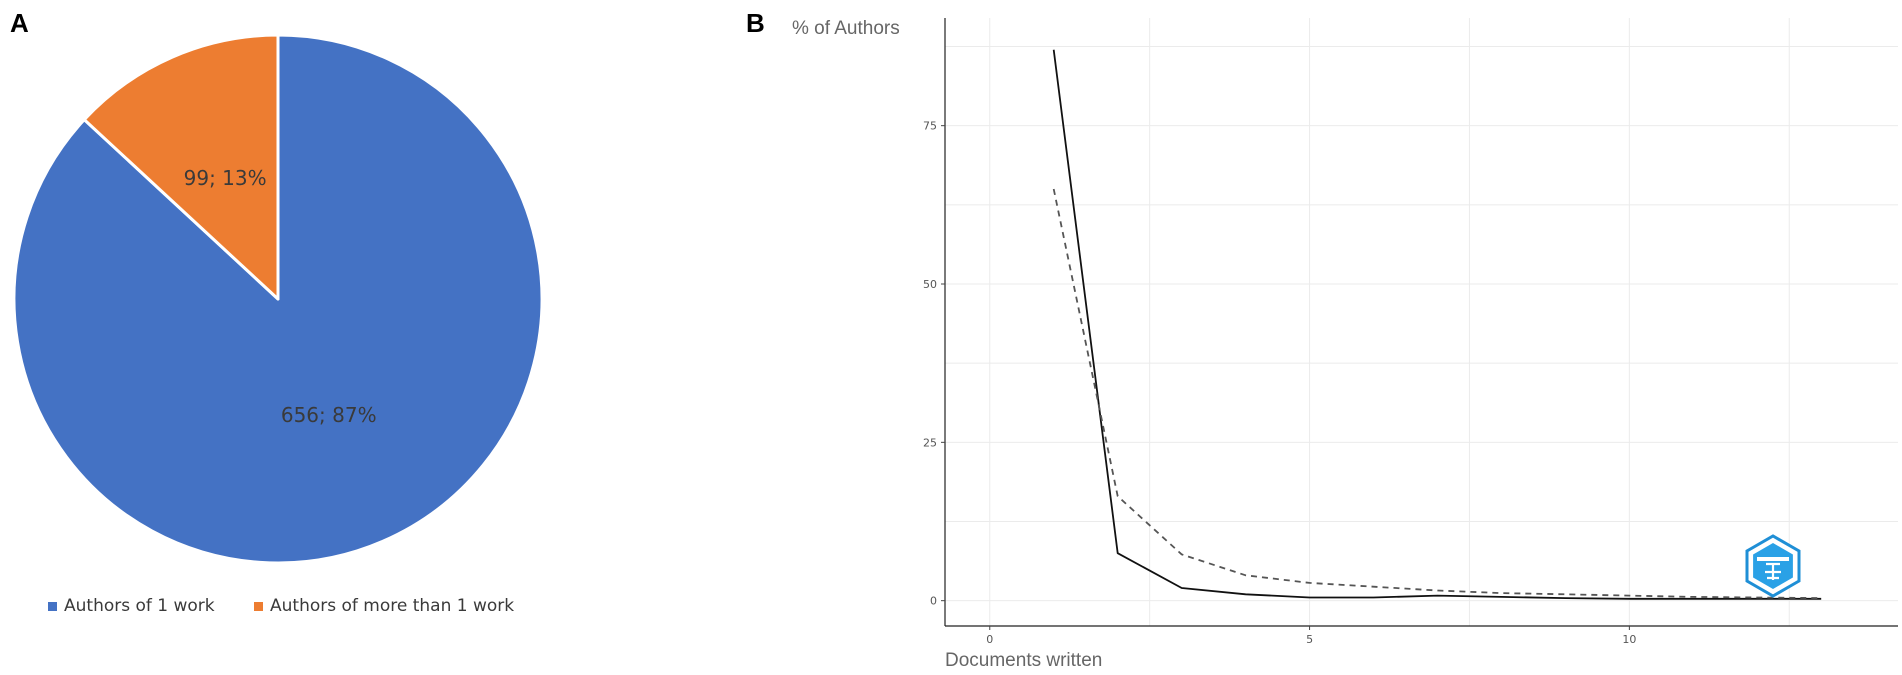 This screenshot has height=675, width=1902. What do you see at coordinates (19, 23) in the screenshot?
I see `panel-label-a: A` at bounding box center [19, 23].